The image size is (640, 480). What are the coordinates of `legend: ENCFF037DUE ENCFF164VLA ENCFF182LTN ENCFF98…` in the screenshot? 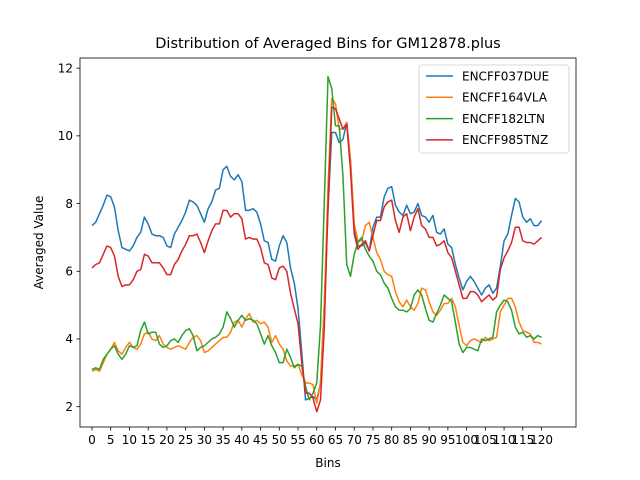 It's located at (494, 109).